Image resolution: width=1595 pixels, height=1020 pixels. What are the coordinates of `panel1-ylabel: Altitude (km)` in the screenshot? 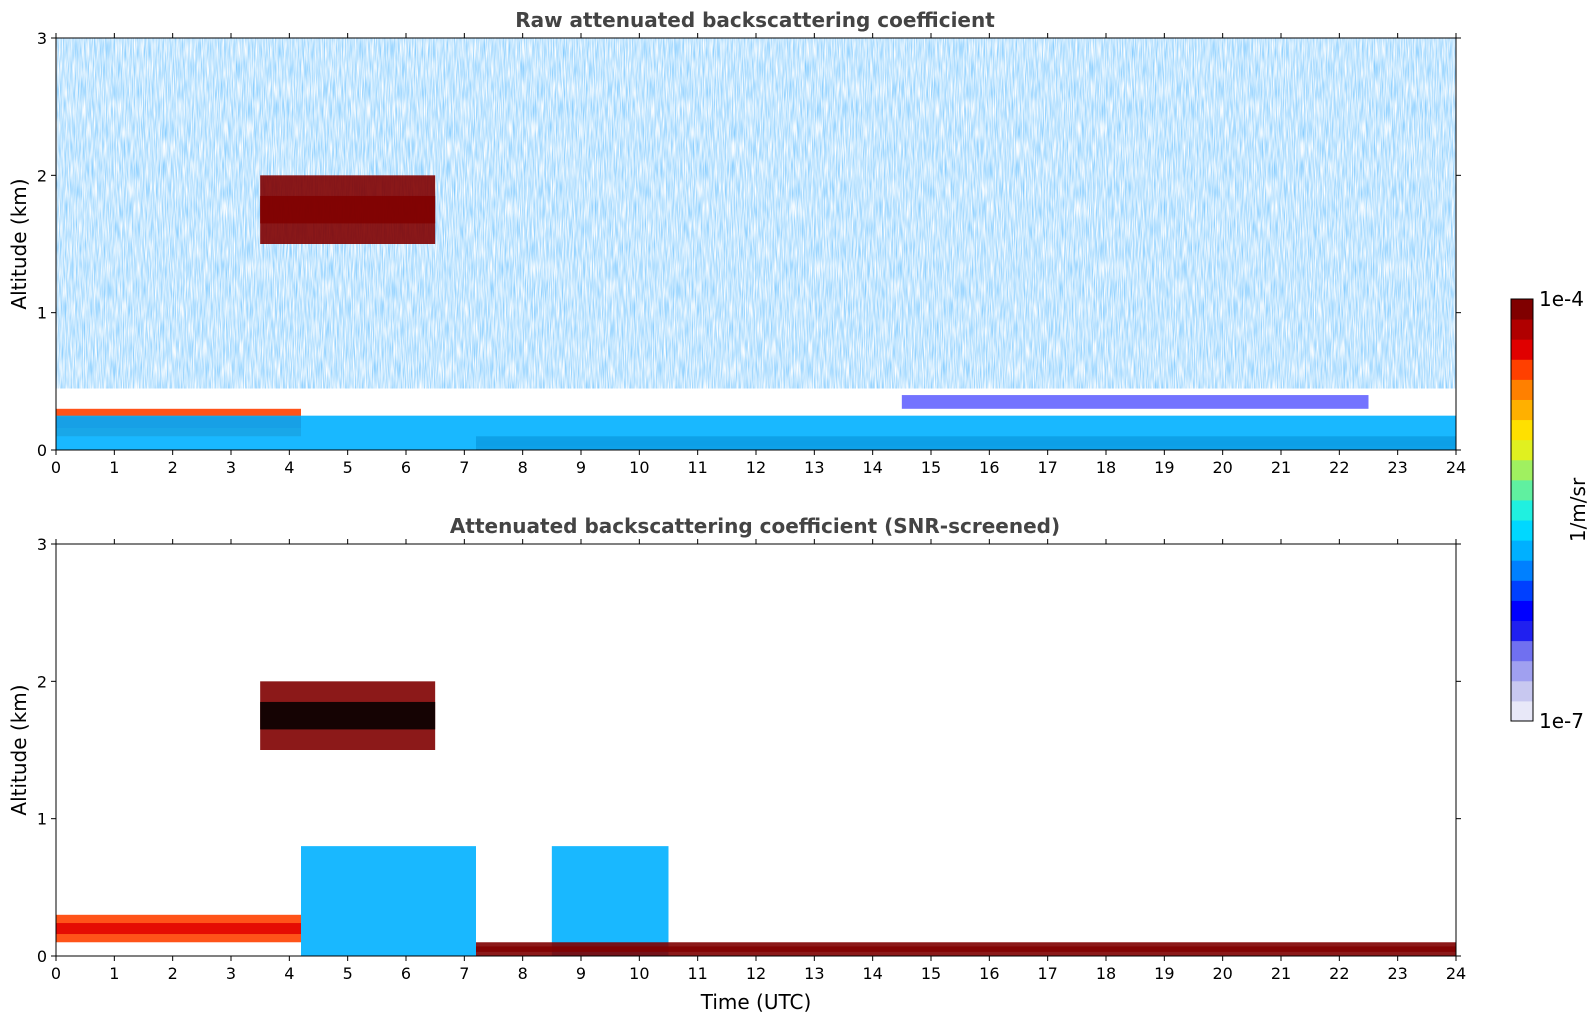 It's located at (19, 243).